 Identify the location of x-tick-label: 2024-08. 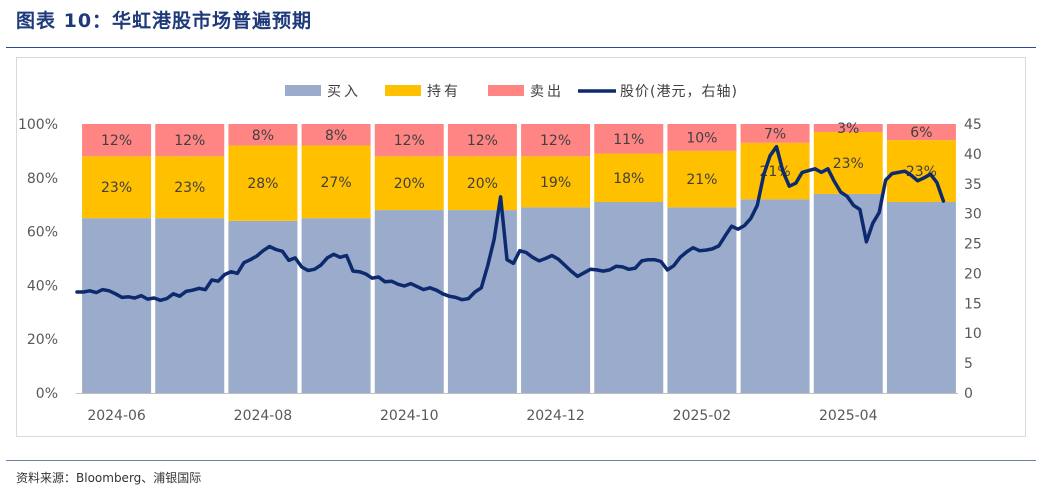
(263, 416).